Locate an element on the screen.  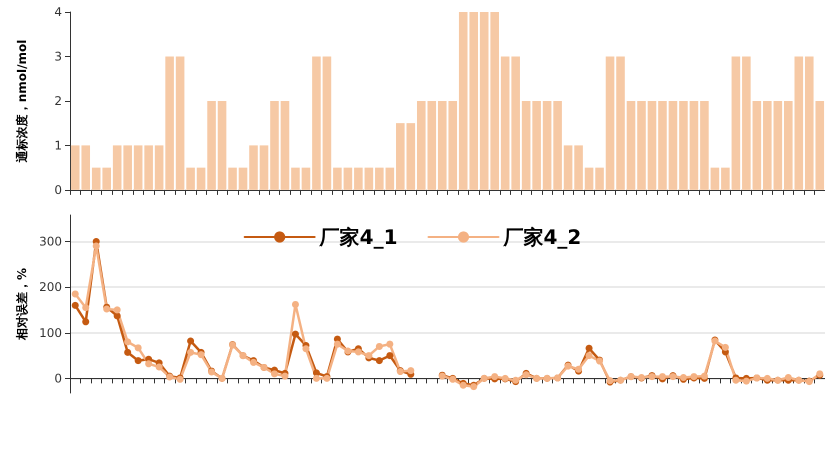
y-tick-label: 2 is located at coordinates (58, 101).